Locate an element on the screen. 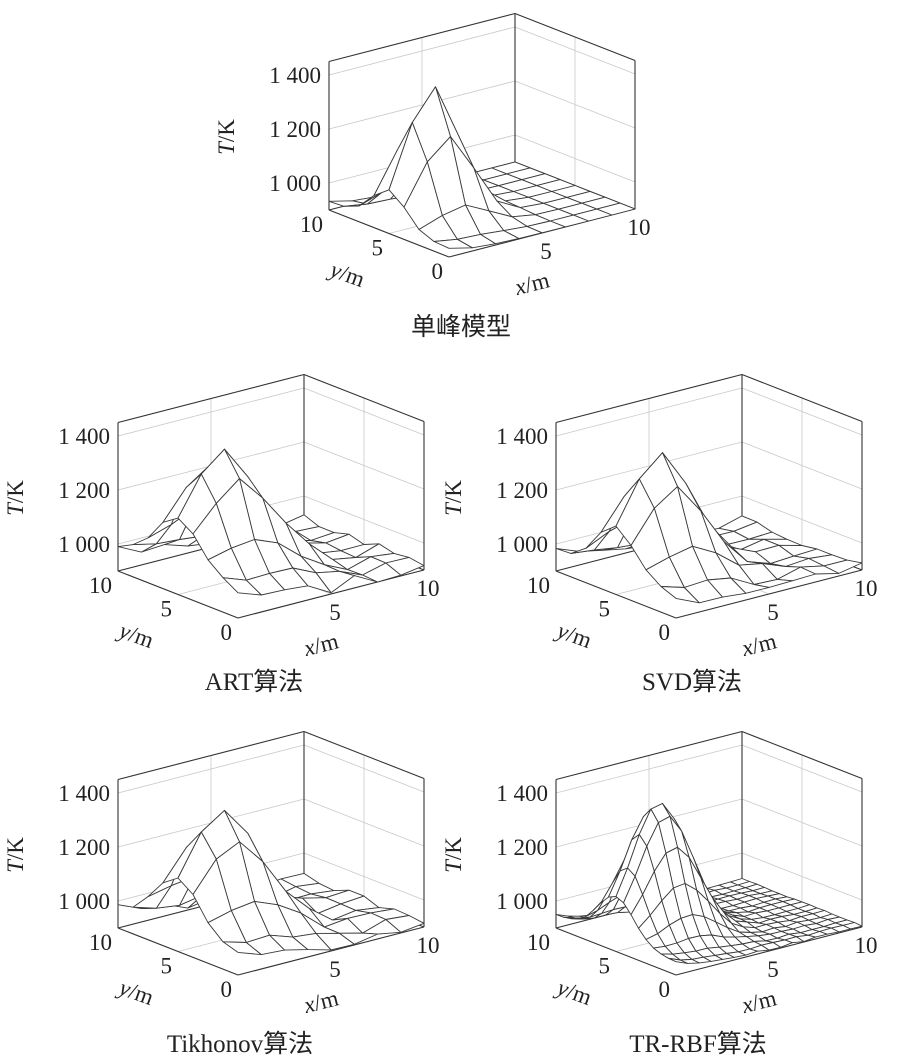 This screenshot has height=1064, width=897. subplot-caption: ART算法 is located at coordinates (254, 682).